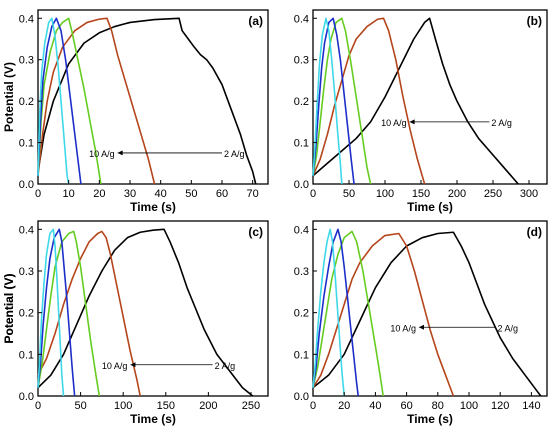  What do you see at coordinates (534, 21) in the screenshot?
I see `panel-label: (b)` at bounding box center [534, 21].